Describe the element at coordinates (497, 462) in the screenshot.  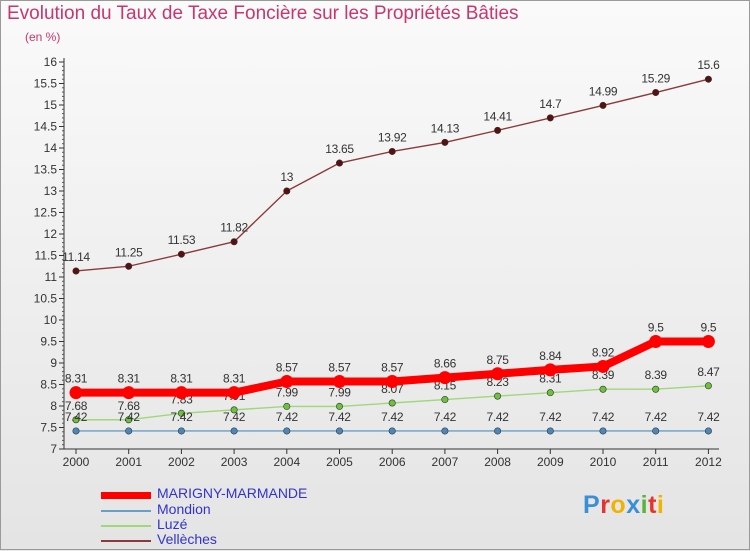
I see `x-tick-label: 2008` at that location.